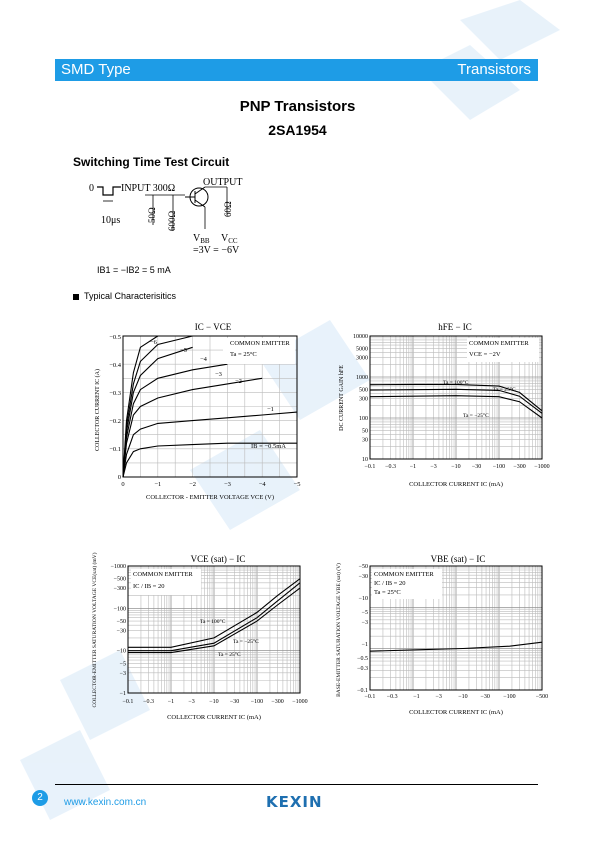 This screenshot has width=595, height=842. What do you see at coordinates (163, 574) in the screenshot?
I see `chart3-legend-0: COMMON EMITTER` at bounding box center [163, 574].